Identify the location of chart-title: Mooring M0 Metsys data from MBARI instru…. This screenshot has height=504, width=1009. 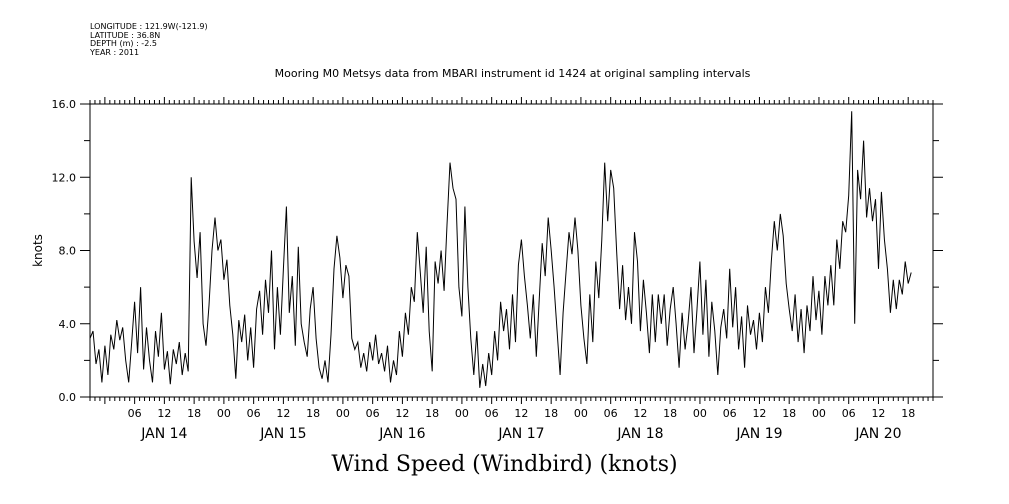
(512, 73).